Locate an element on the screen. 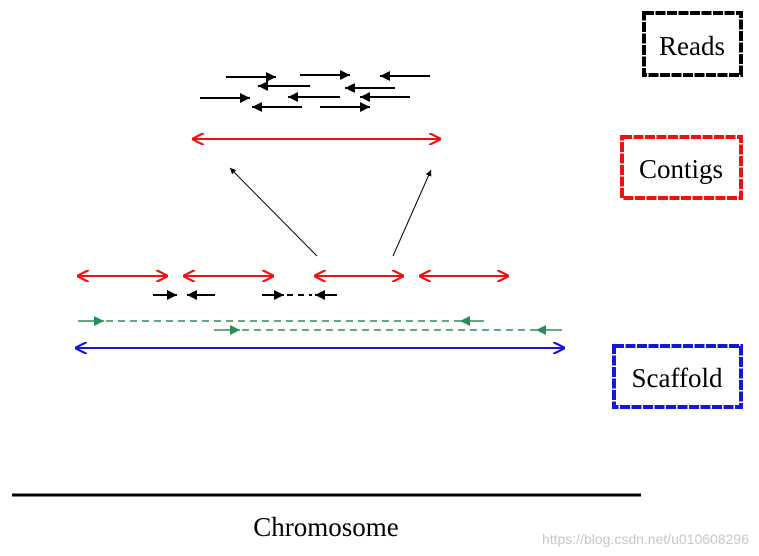 This screenshot has height=556, width=759. legend-scaffold-box is located at coordinates (677, 376).